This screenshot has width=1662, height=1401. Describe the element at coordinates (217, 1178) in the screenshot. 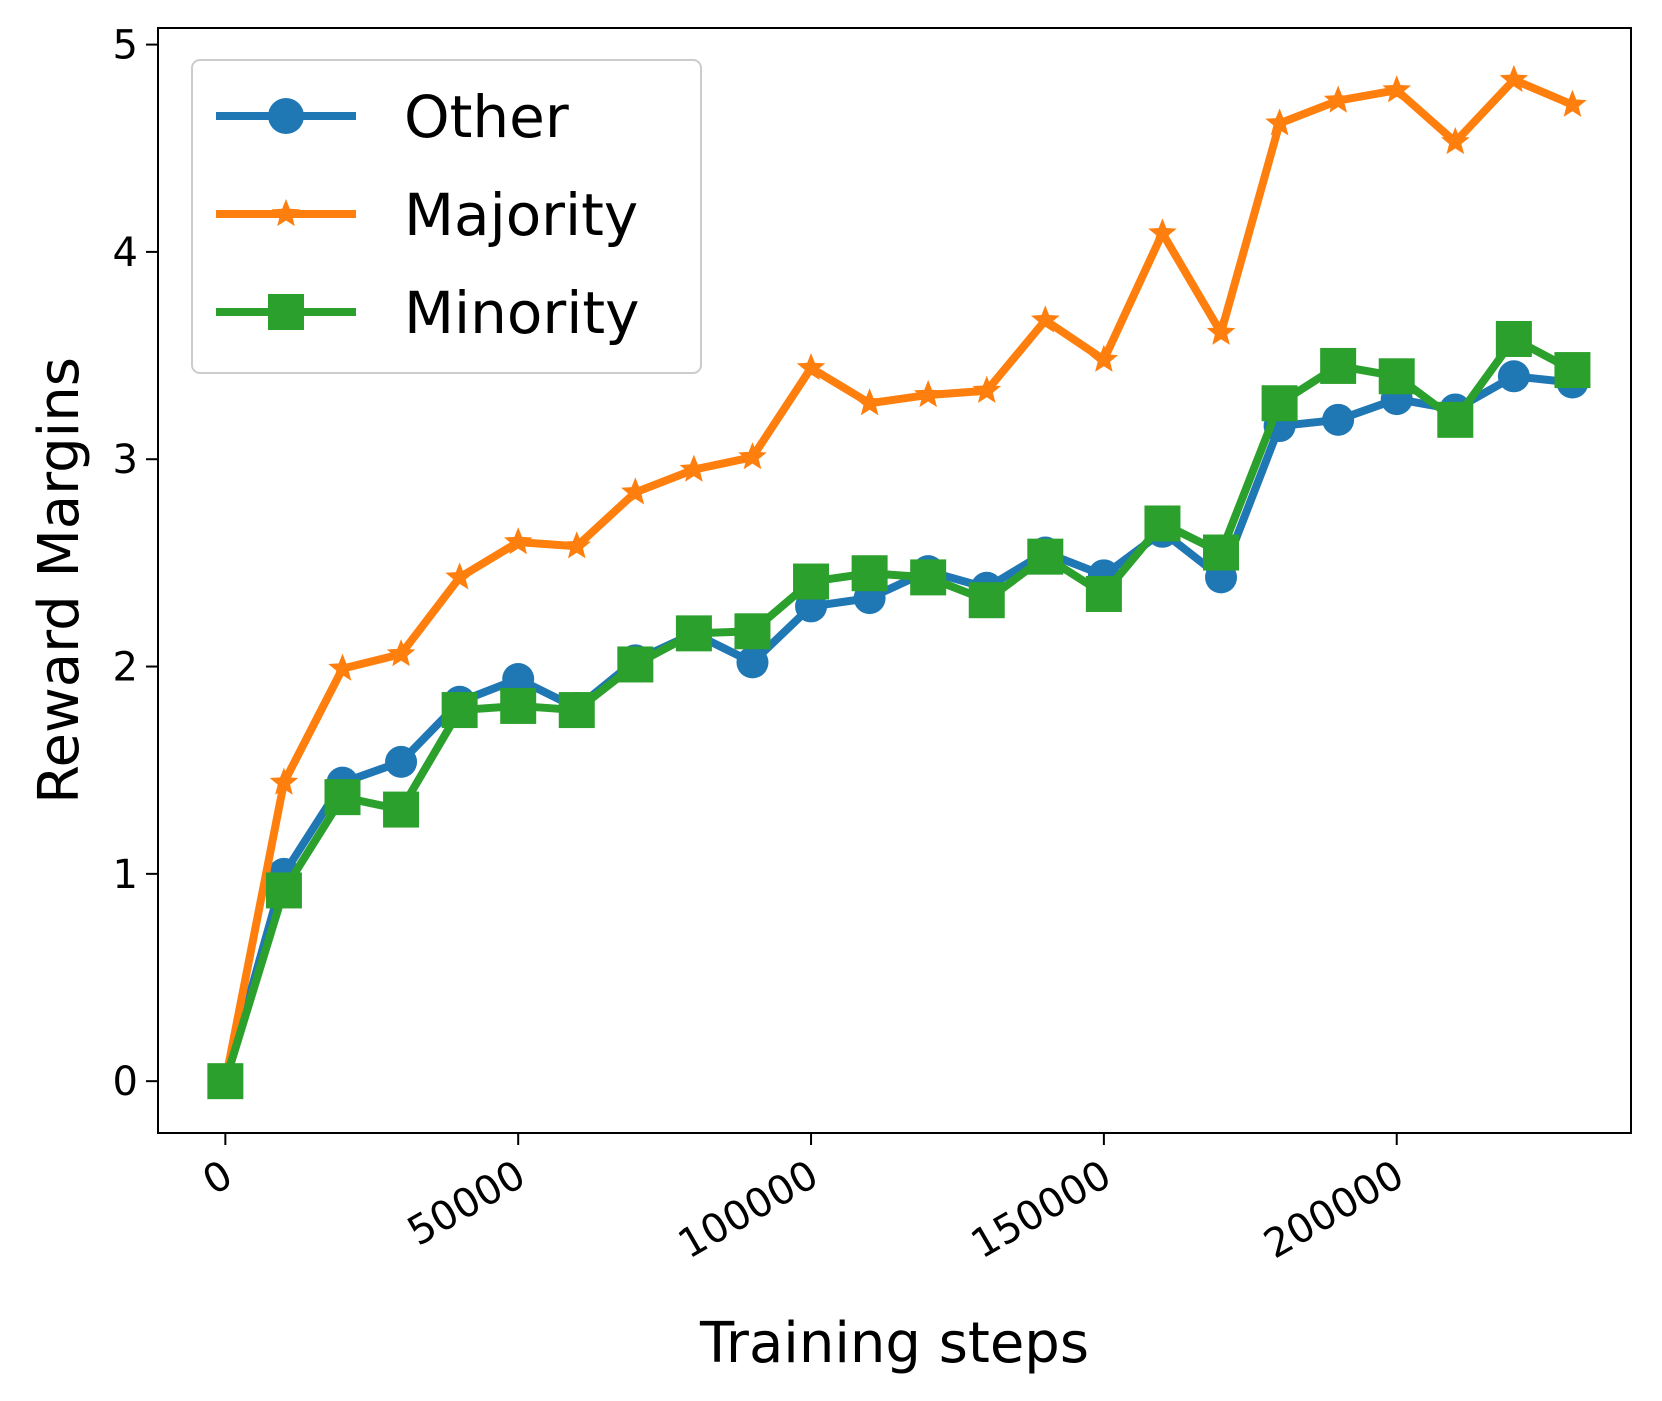

I see `x-tick-label: 0` at that location.